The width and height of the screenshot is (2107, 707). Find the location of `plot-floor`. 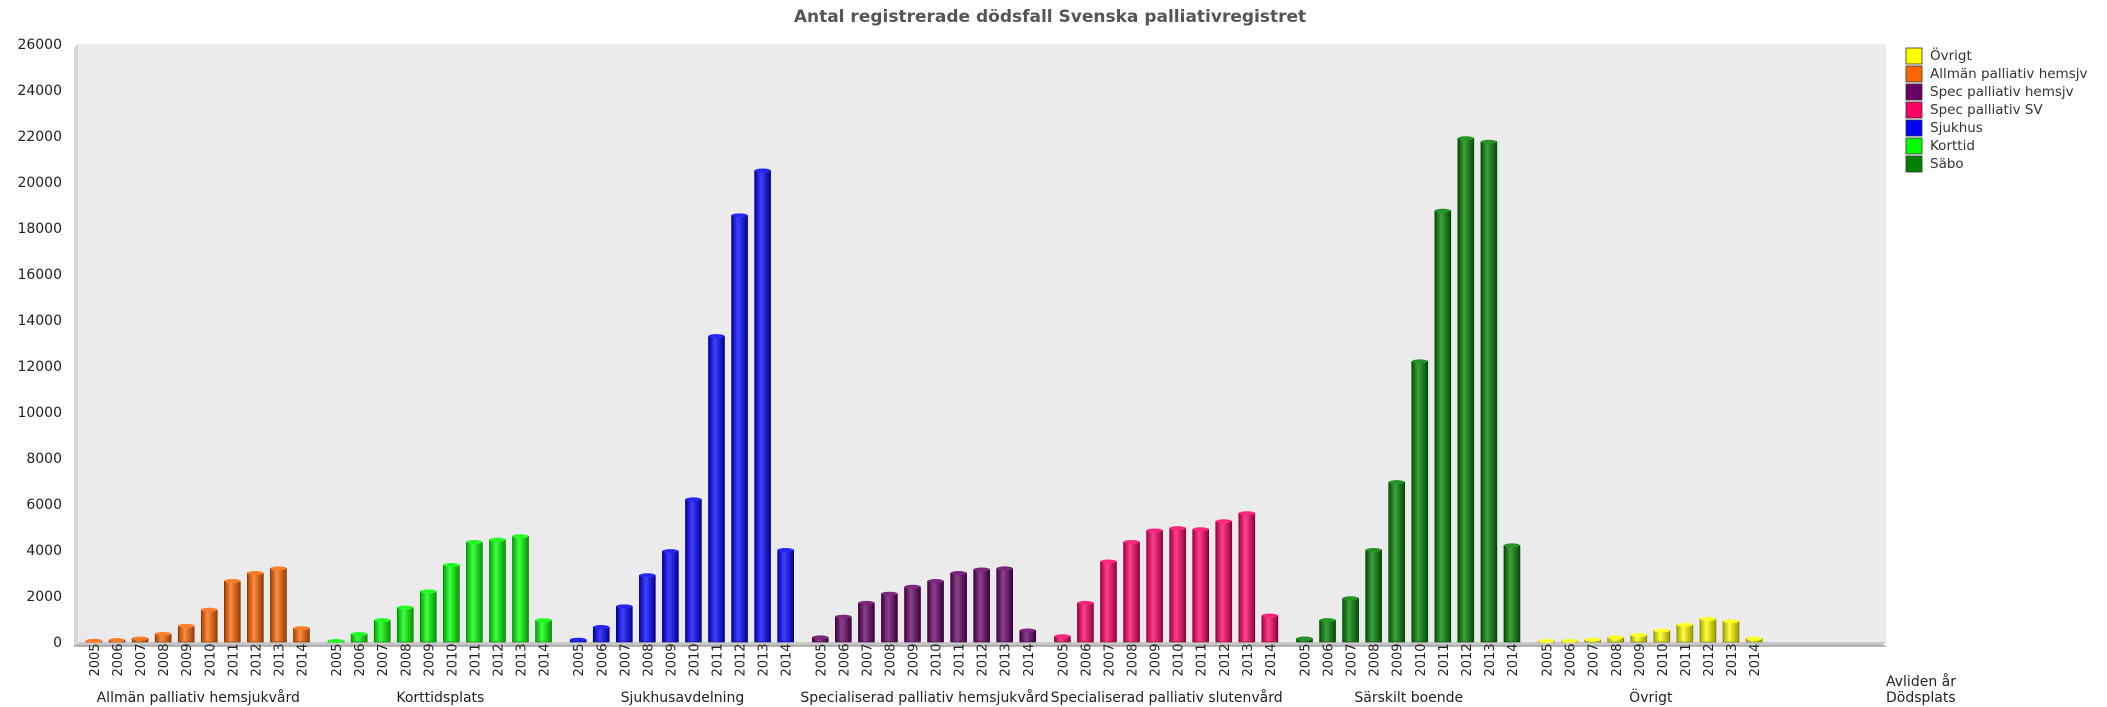

plot-floor is located at coordinates (980, 644).